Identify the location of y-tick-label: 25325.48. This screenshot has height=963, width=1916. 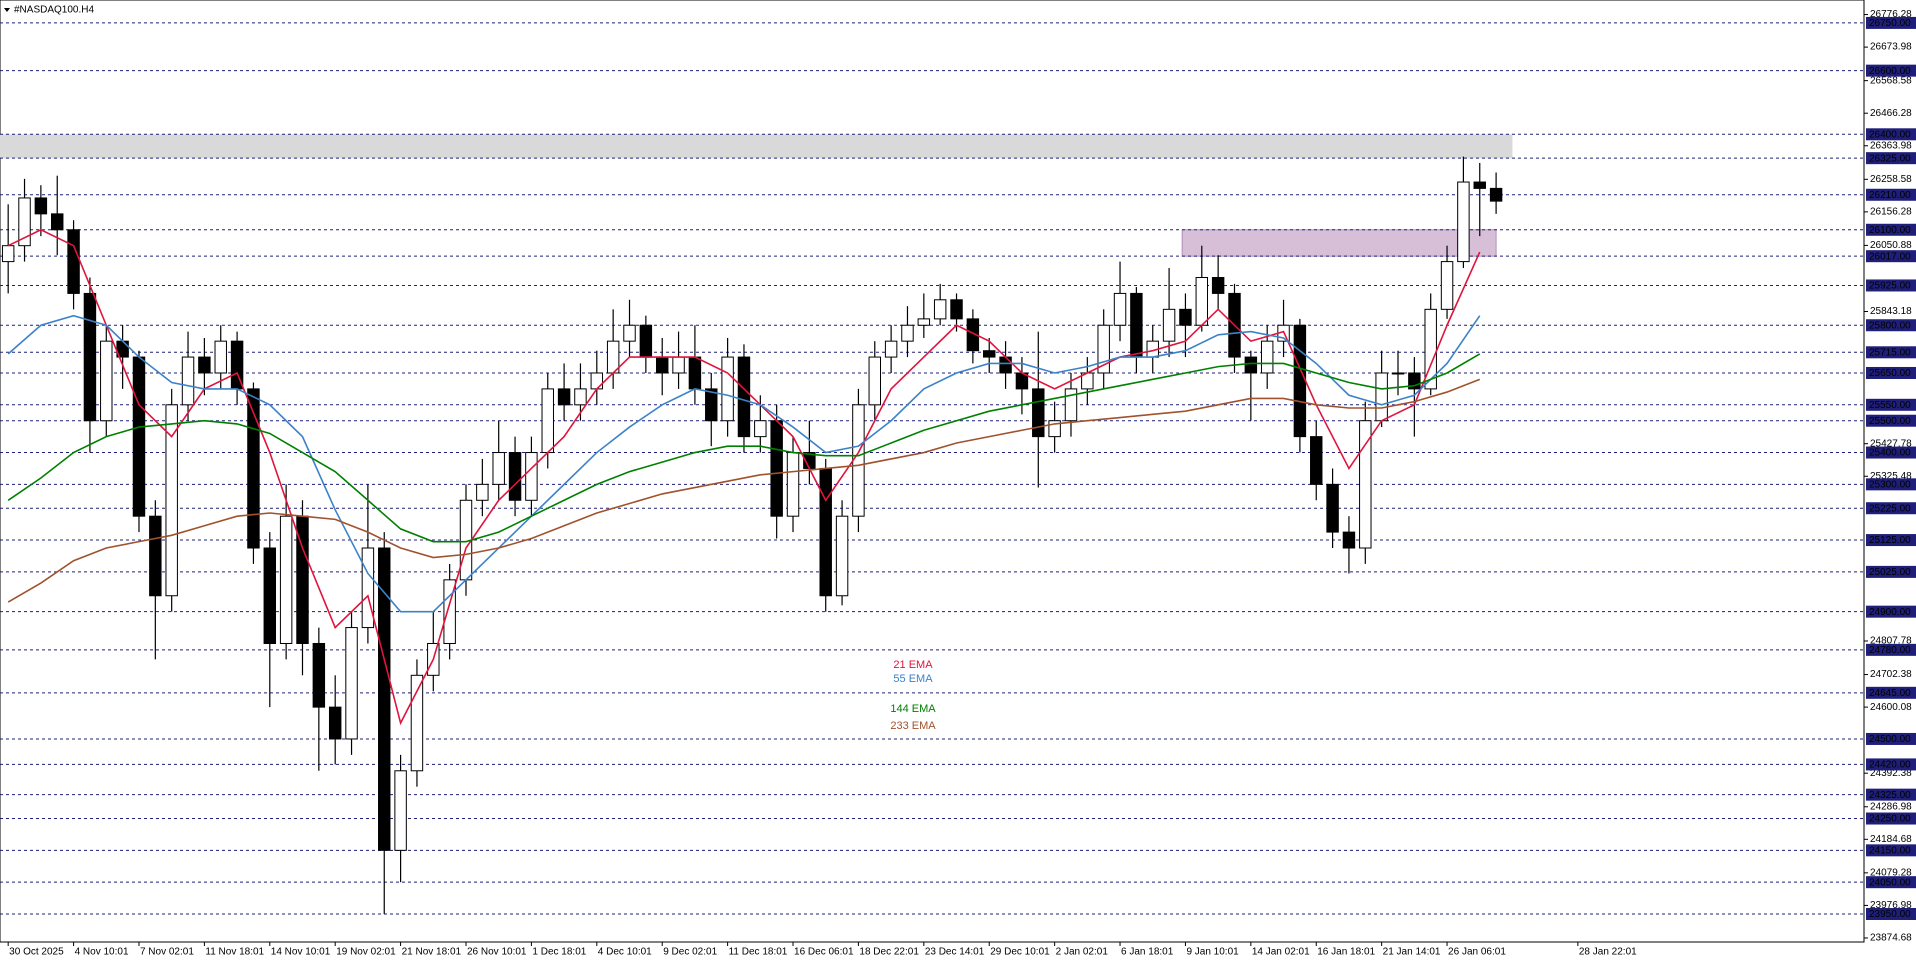
(1891, 476).